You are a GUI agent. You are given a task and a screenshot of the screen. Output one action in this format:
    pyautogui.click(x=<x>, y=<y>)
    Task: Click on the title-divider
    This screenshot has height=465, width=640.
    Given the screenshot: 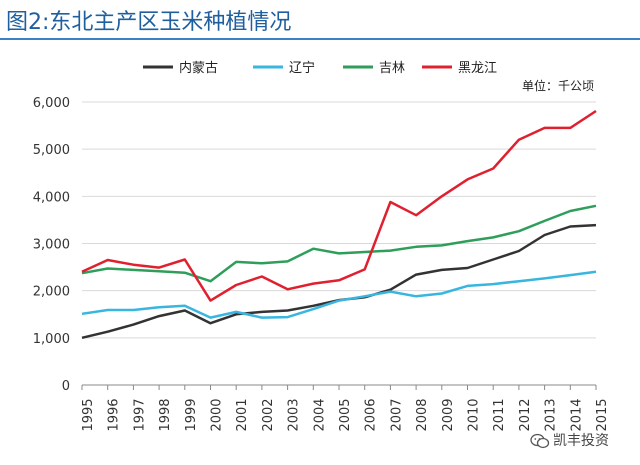 What is the action you would take?
    pyautogui.click(x=320, y=39)
    